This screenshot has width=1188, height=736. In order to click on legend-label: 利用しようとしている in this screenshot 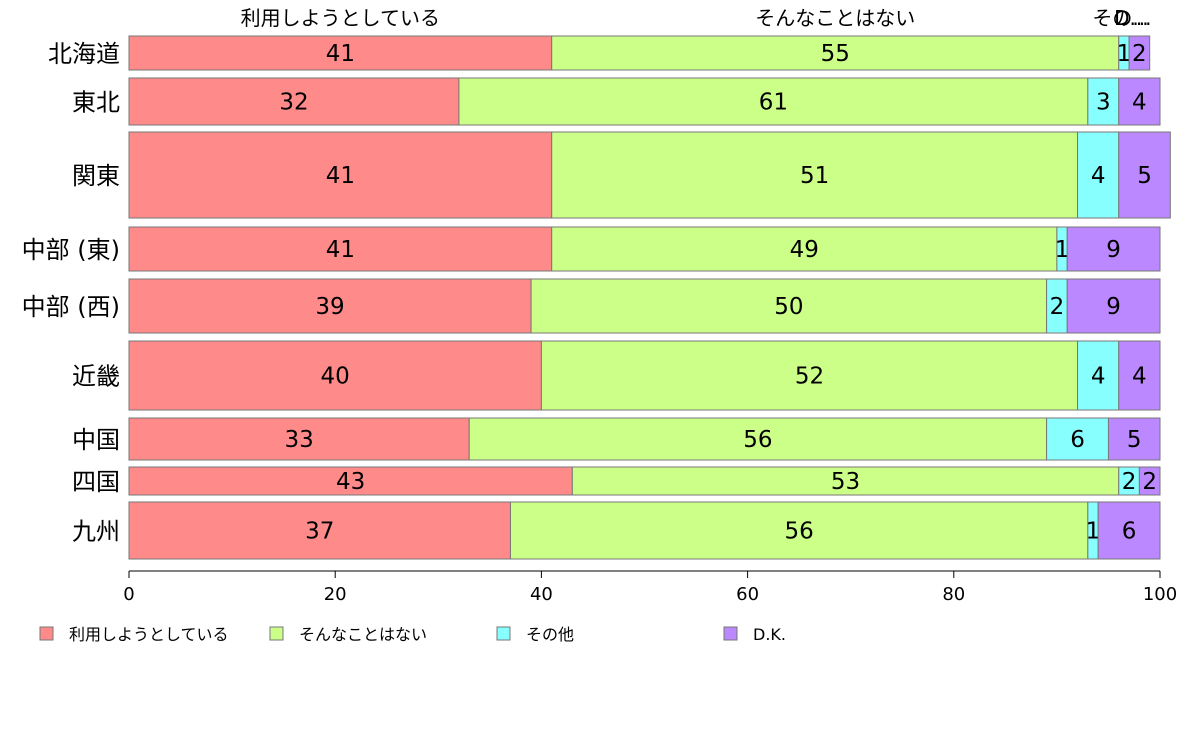, I will do `click(149, 634)`.